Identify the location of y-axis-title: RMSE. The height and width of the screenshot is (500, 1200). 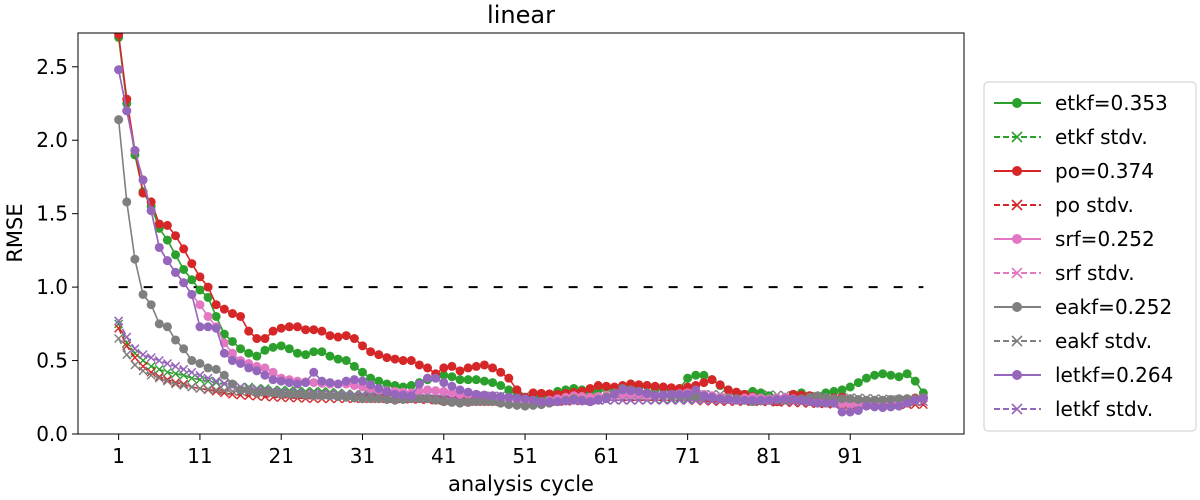
(15, 232).